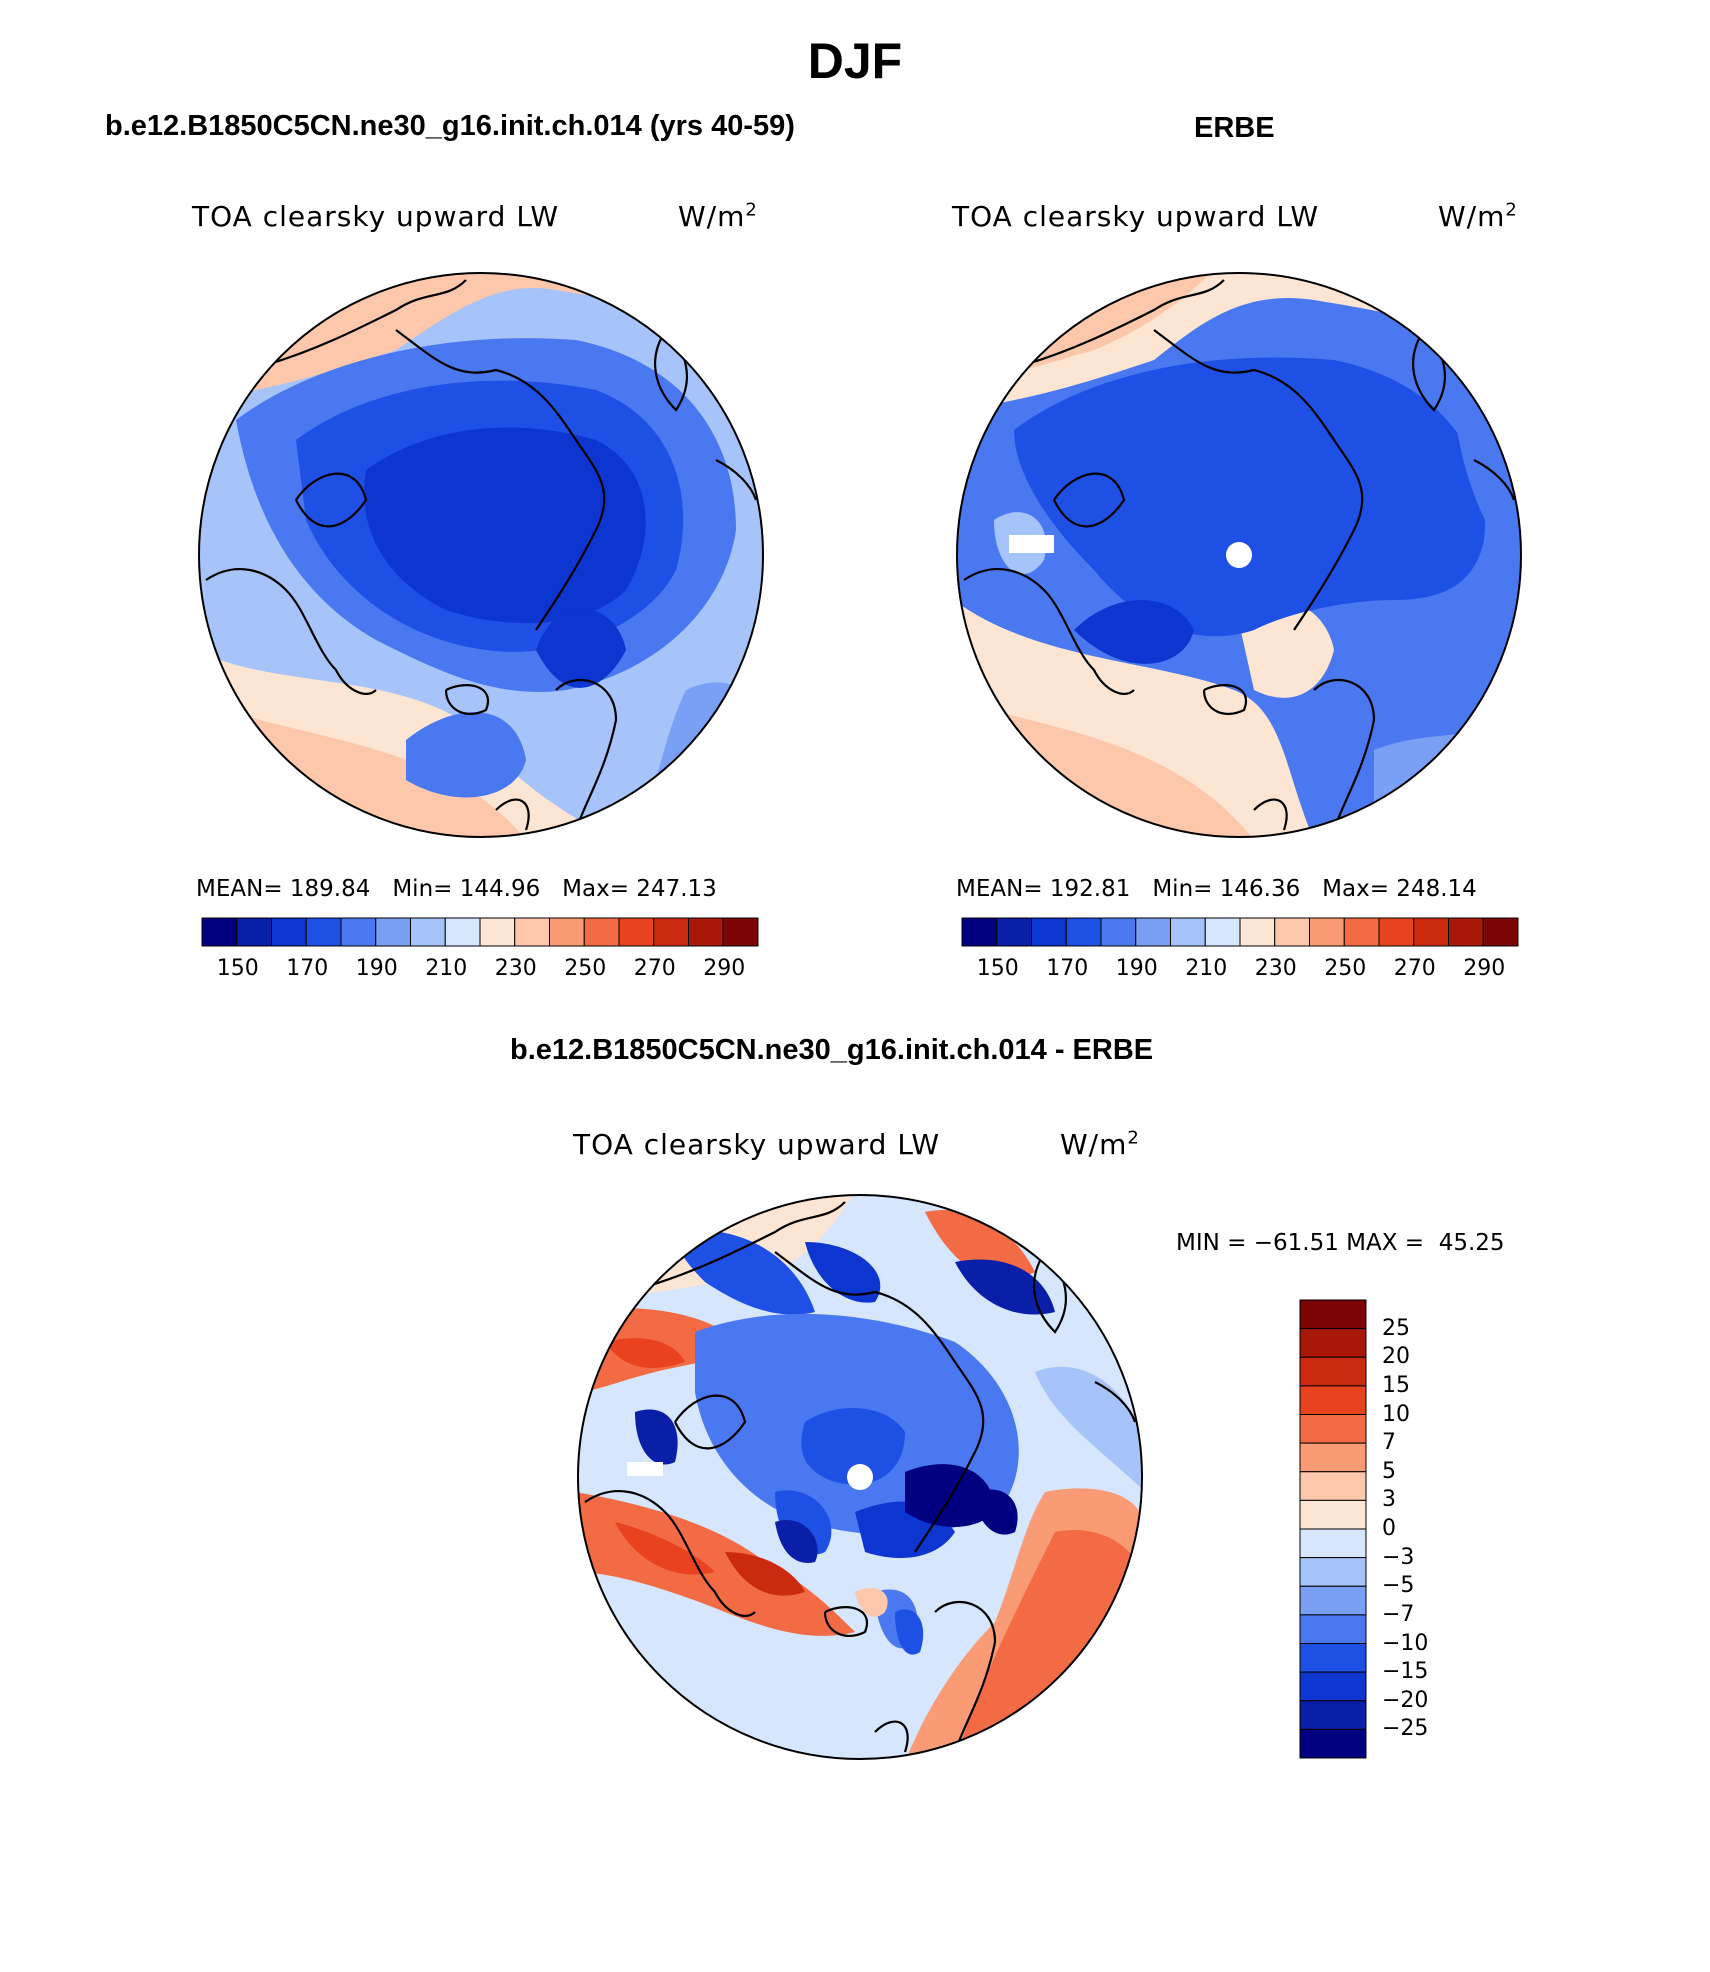 The image size is (1710, 1972). What do you see at coordinates (1389, 1528) in the screenshot?
I see `colorbar-tick-label: 0` at bounding box center [1389, 1528].